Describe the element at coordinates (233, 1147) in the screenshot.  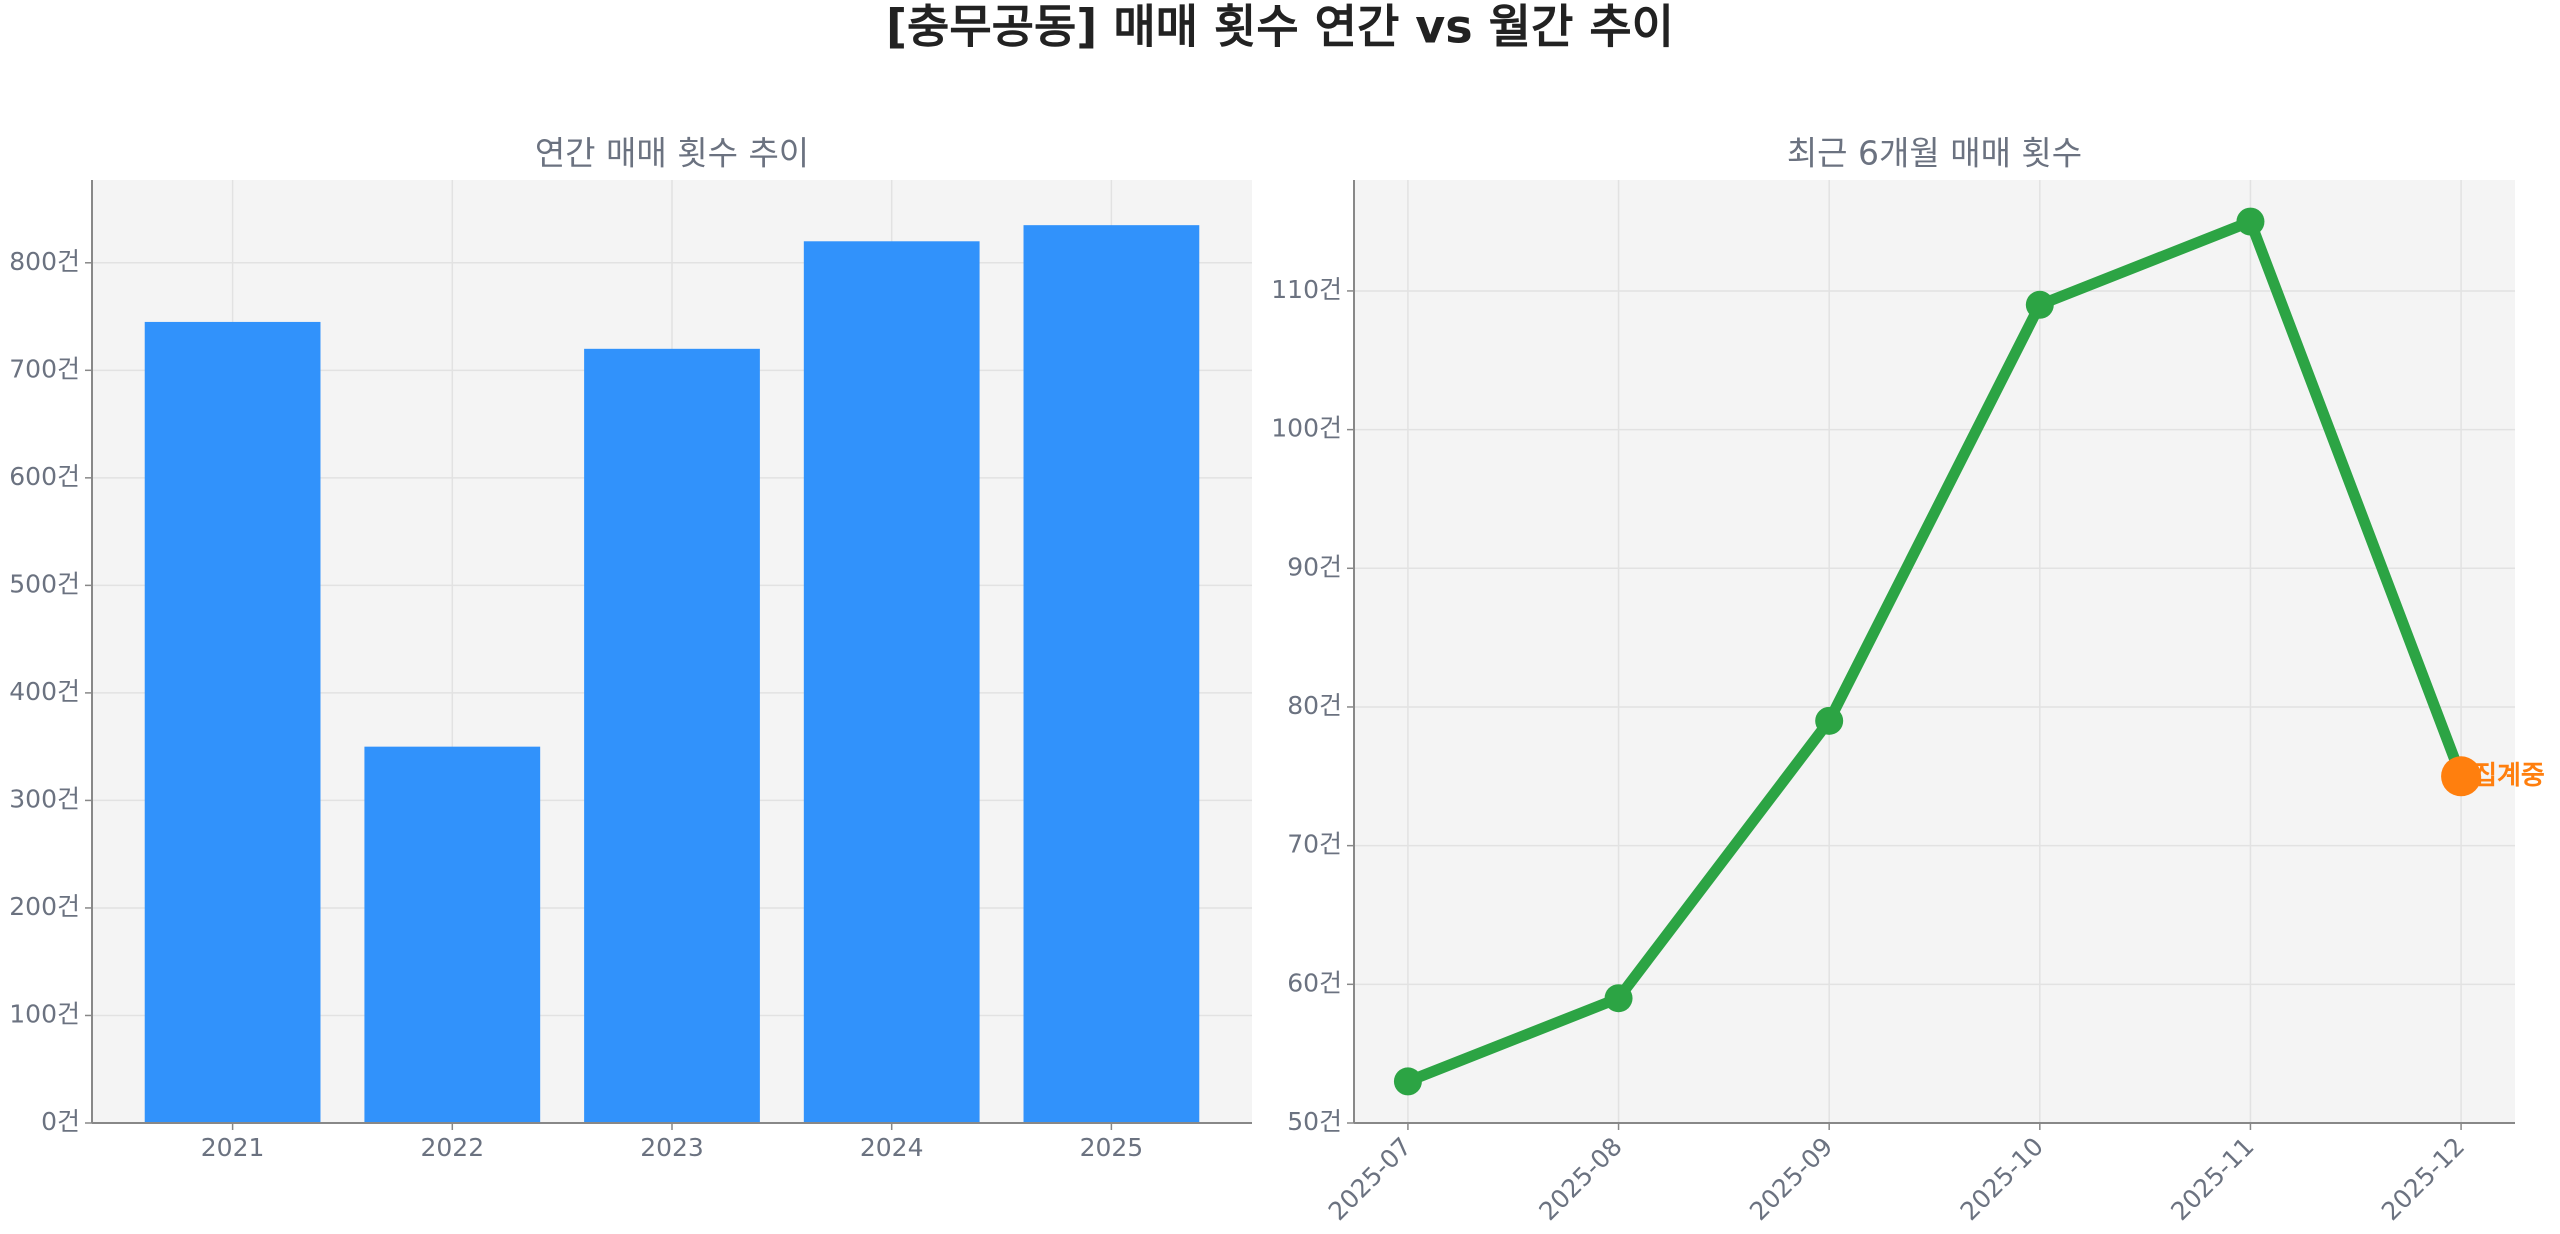
I see `x-tick-label: 2021` at that location.